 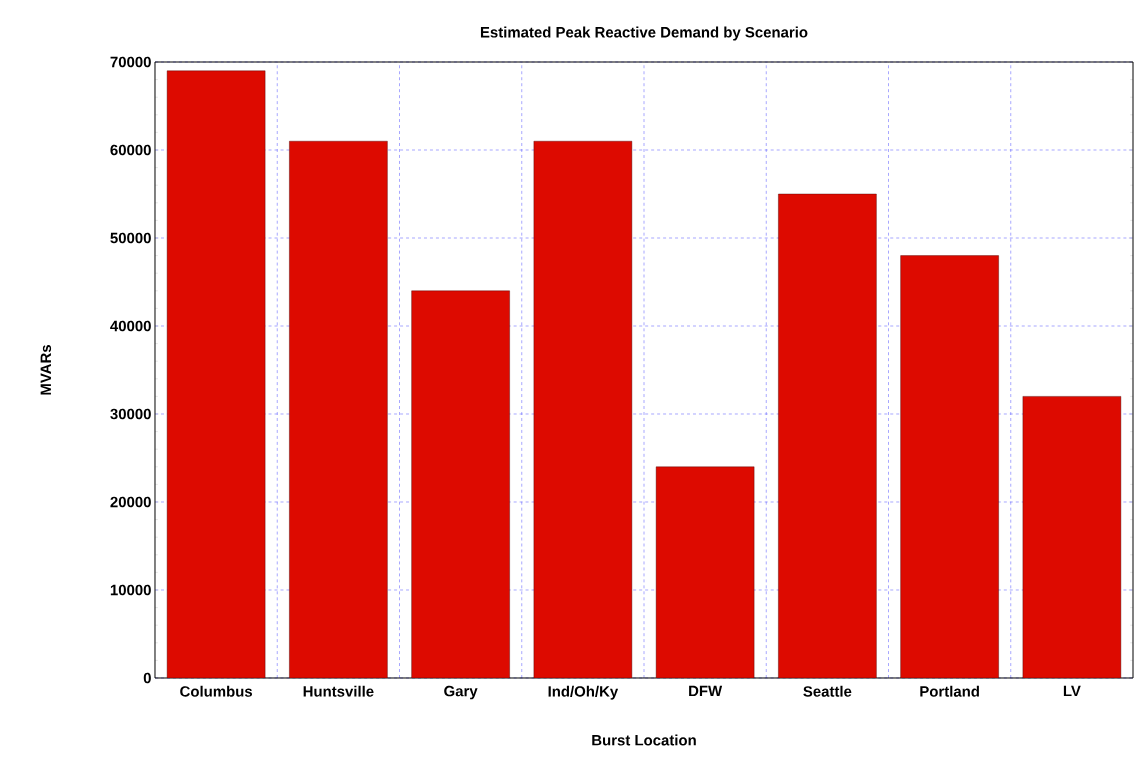 I want to click on y-tick-label: 20000, so click(x=130, y=502).